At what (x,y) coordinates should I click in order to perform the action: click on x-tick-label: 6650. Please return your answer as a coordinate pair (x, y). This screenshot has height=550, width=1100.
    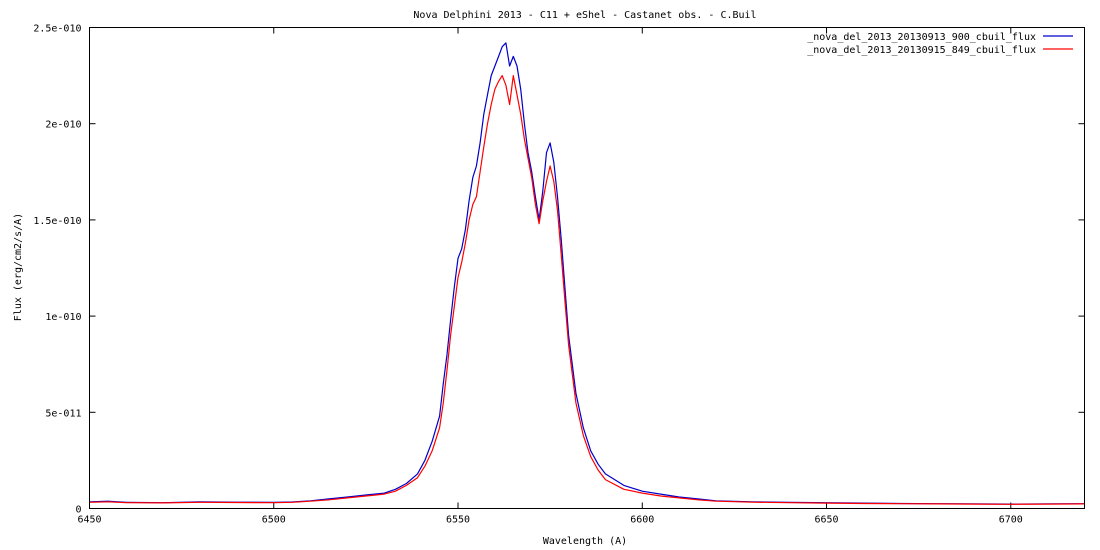
    Looking at the image, I should click on (826, 520).